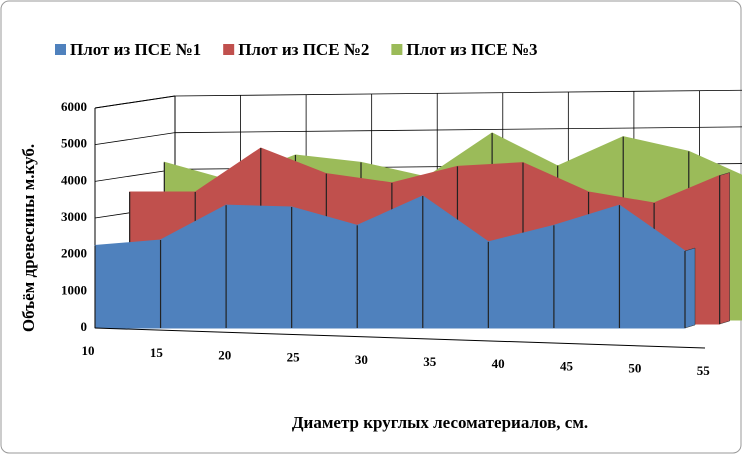  I want to click on x-tick-label: 45, so click(567, 365).